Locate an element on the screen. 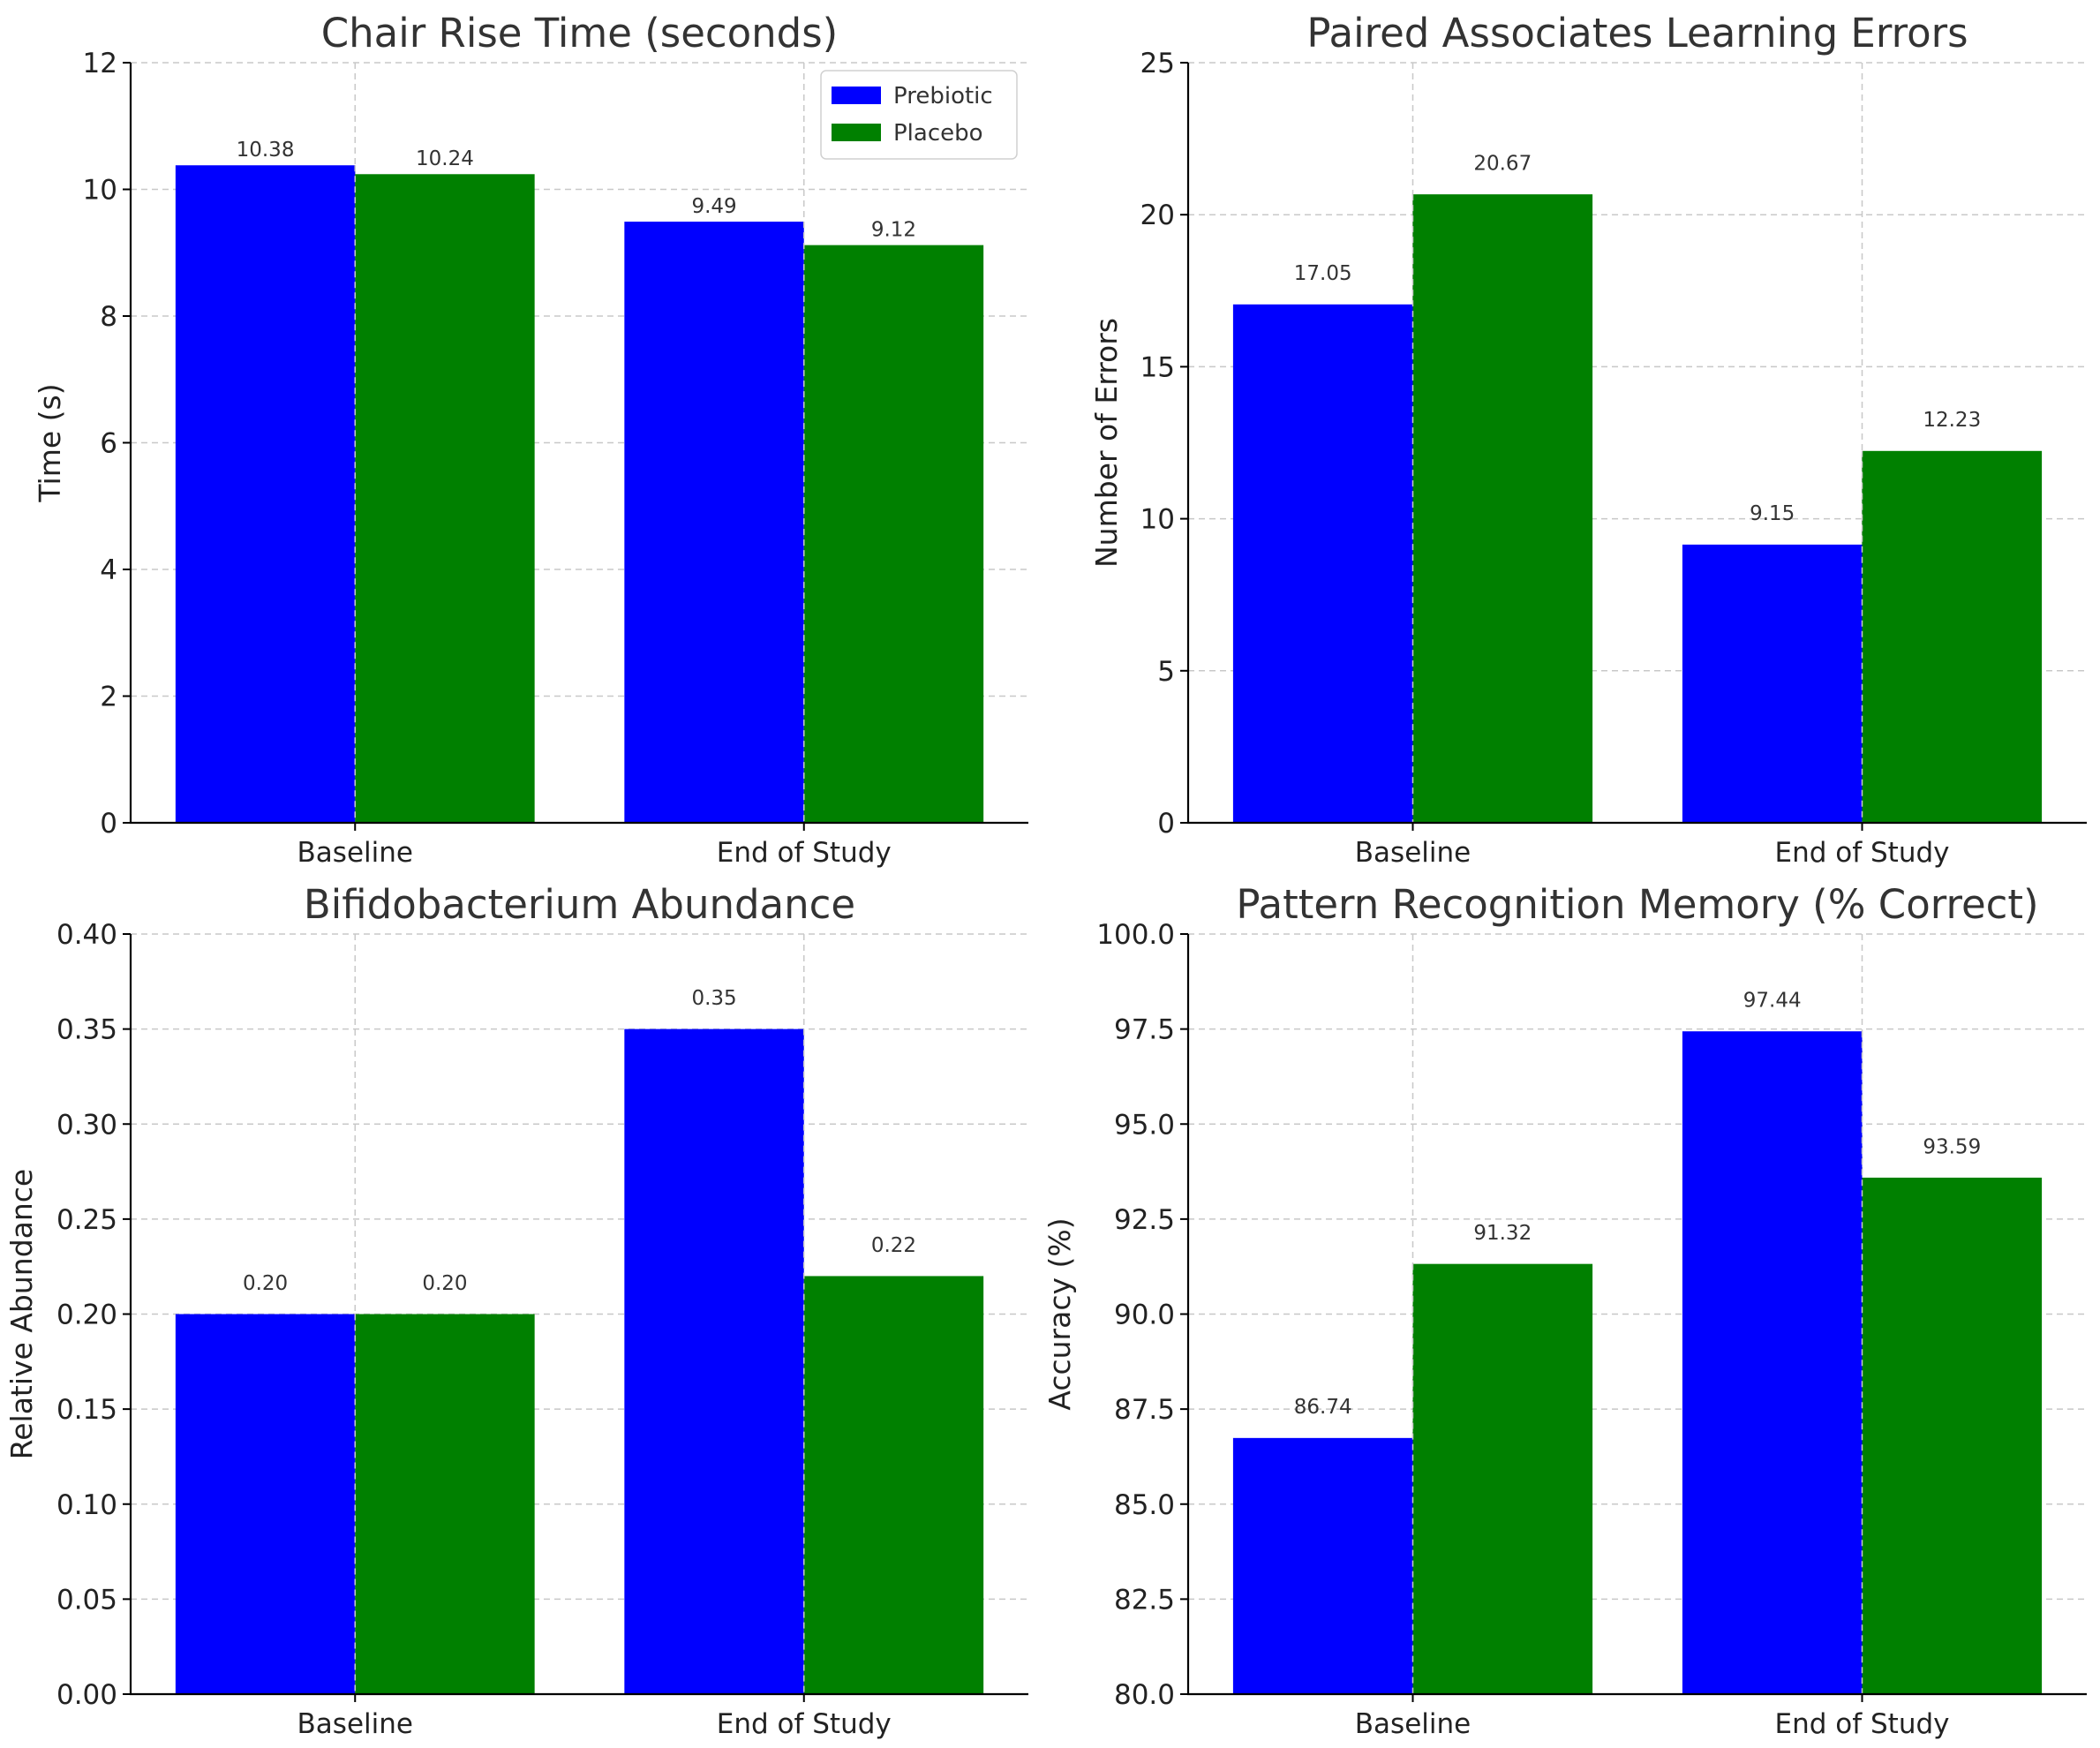  bar-value-label: 97.44 is located at coordinates (1772, 1002).